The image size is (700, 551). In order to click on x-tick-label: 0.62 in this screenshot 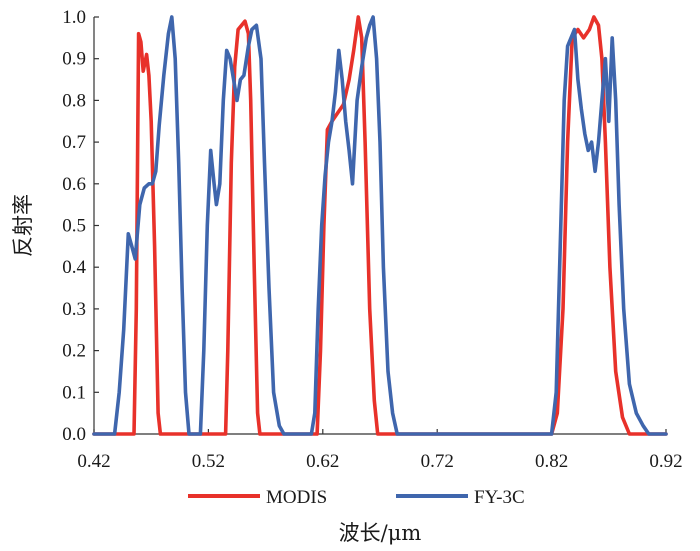, I will do `click(322, 461)`.